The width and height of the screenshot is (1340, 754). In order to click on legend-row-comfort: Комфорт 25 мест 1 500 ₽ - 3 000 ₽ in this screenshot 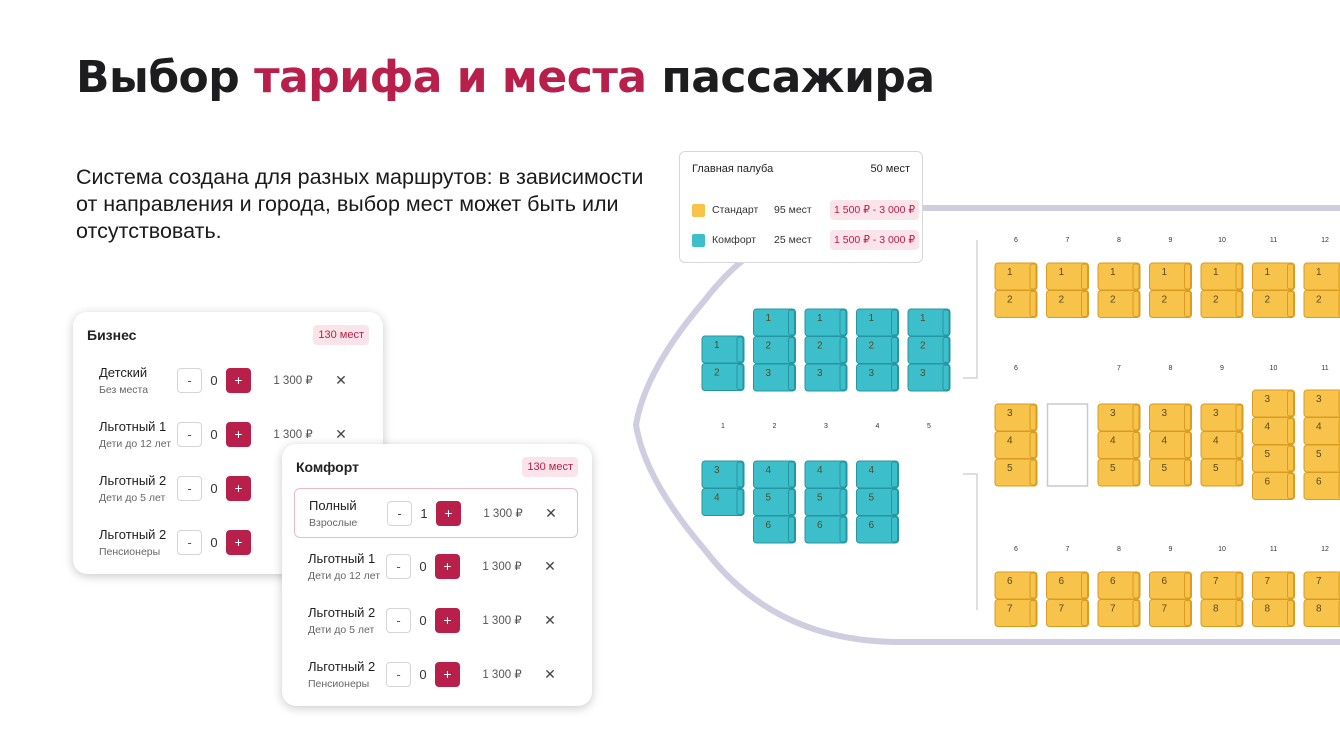, I will do `click(806, 240)`.